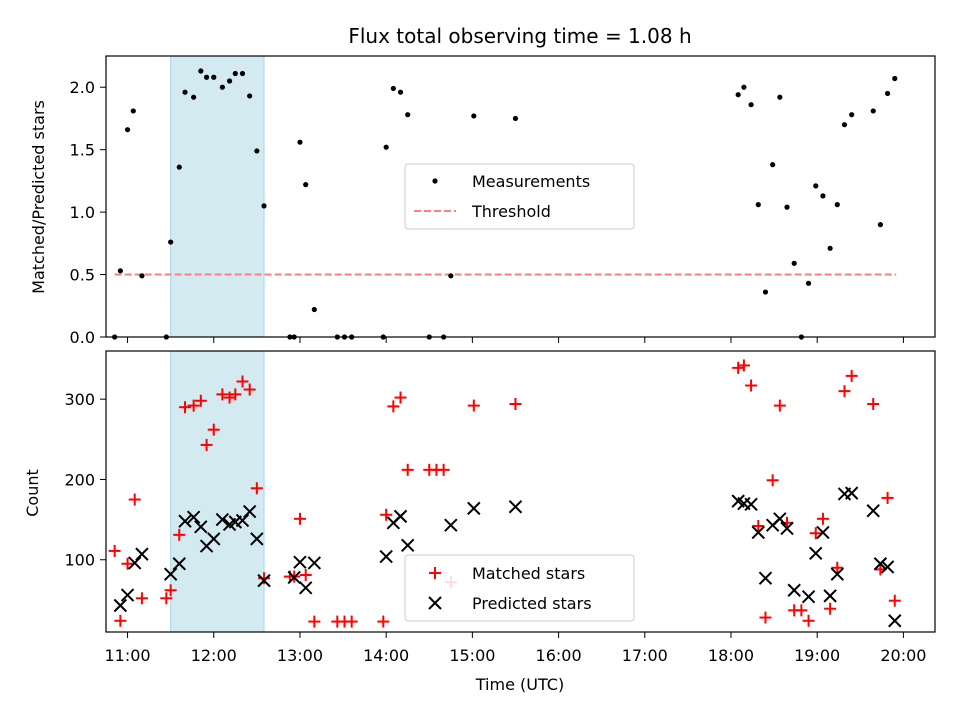 The image size is (960, 720). Describe the element at coordinates (519, 36) in the screenshot. I see `chart-title: Flux total observing time = 1.08 h` at that location.